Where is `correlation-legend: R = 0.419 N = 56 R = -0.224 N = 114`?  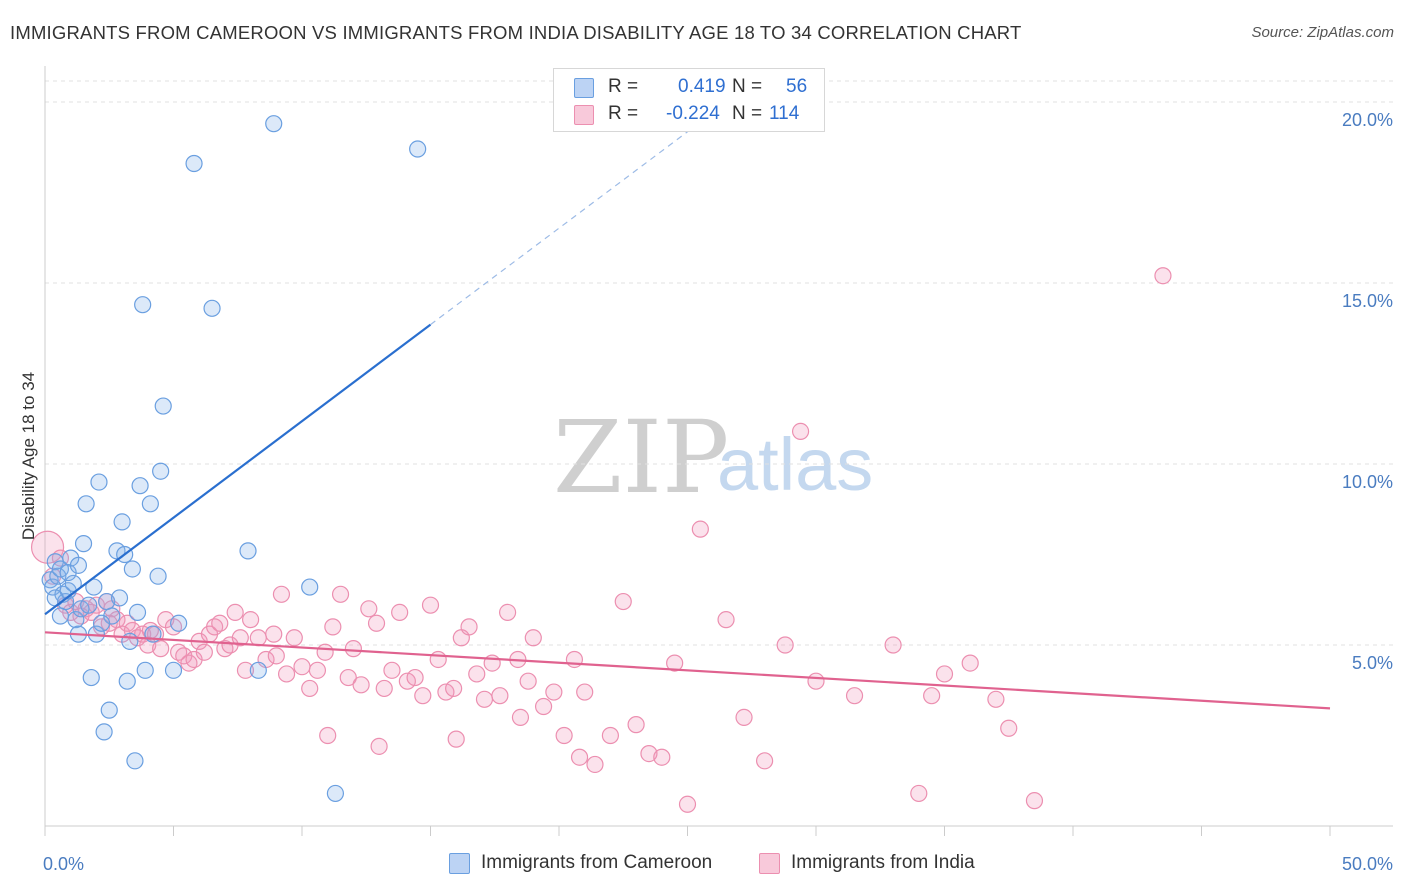 correlation-legend: R = 0.419 N = 56 R = -0.224 N = 114 is located at coordinates (689, 100).